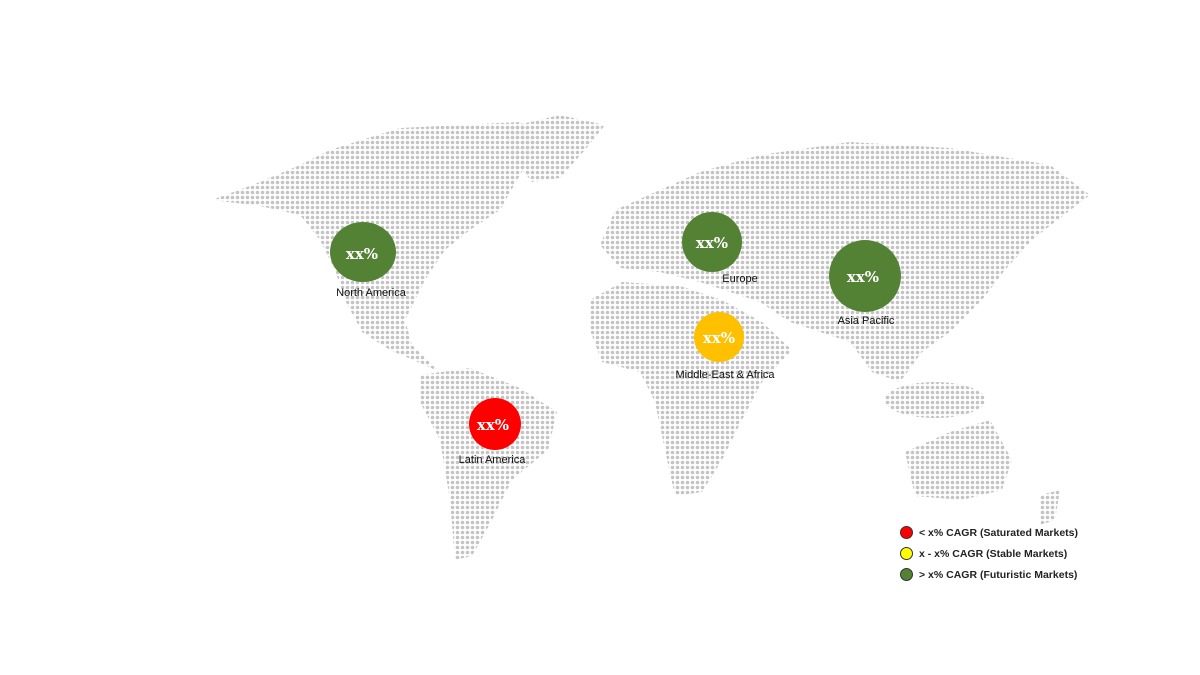 The width and height of the screenshot is (1200, 675). I want to click on region-asia-pacific: xx% Asia Pacific, so click(865, 283).